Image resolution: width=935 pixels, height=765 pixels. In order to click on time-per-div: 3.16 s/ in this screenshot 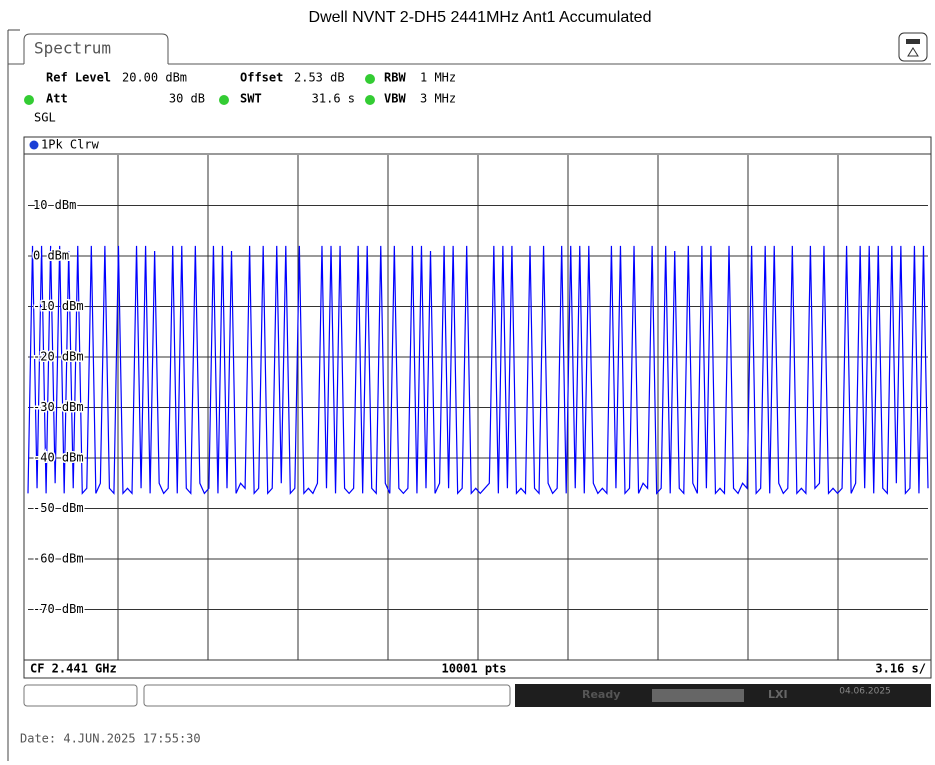, I will do `click(900, 669)`.